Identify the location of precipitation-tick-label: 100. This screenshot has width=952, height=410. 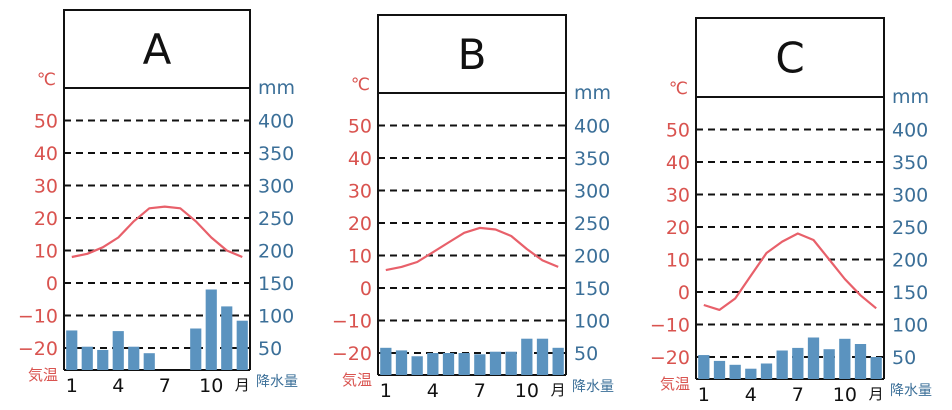
(276, 317).